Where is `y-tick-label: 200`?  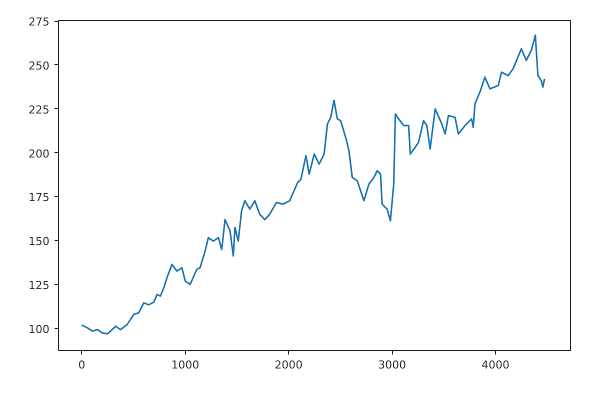 y-tick-label: 200 is located at coordinates (39, 153).